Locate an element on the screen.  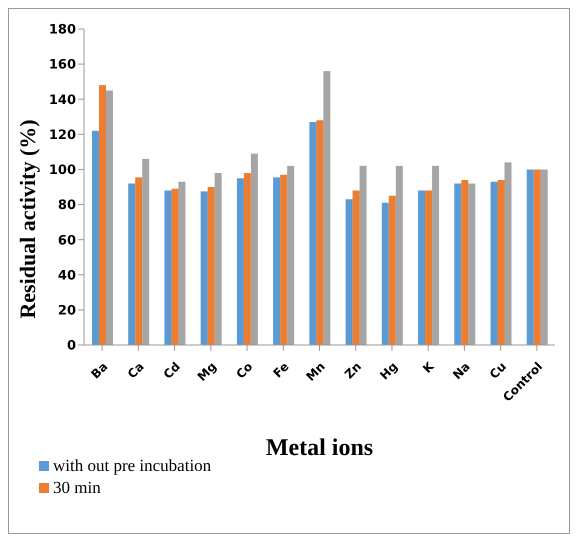
y-tick-label: 100 is located at coordinates (62, 170).